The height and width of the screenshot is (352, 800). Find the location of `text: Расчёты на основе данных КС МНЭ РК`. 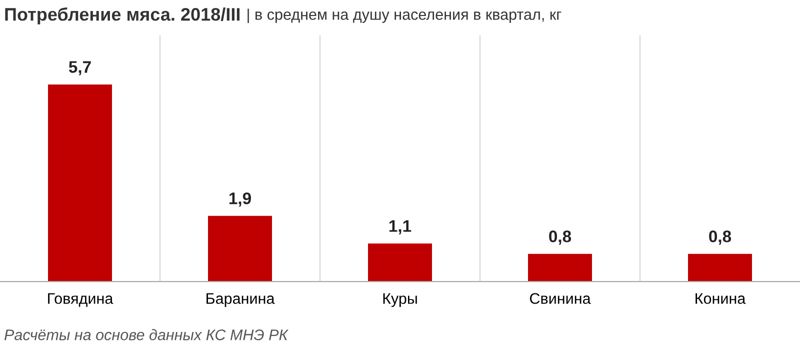

text: Расчёты на основе данных КС МНЭ РК is located at coordinates (146, 334).